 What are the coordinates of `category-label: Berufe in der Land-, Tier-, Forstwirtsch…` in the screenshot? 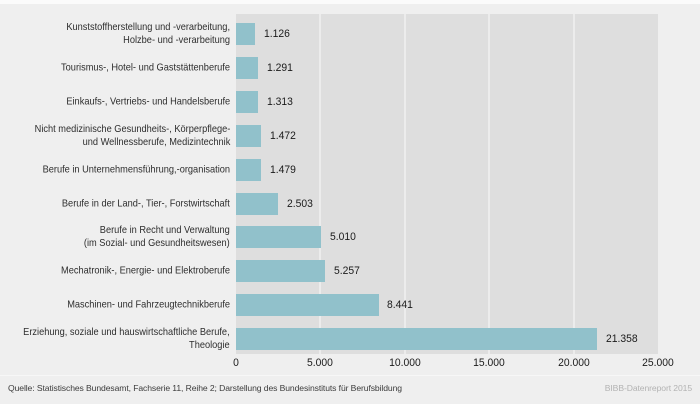 It's located at (146, 203).